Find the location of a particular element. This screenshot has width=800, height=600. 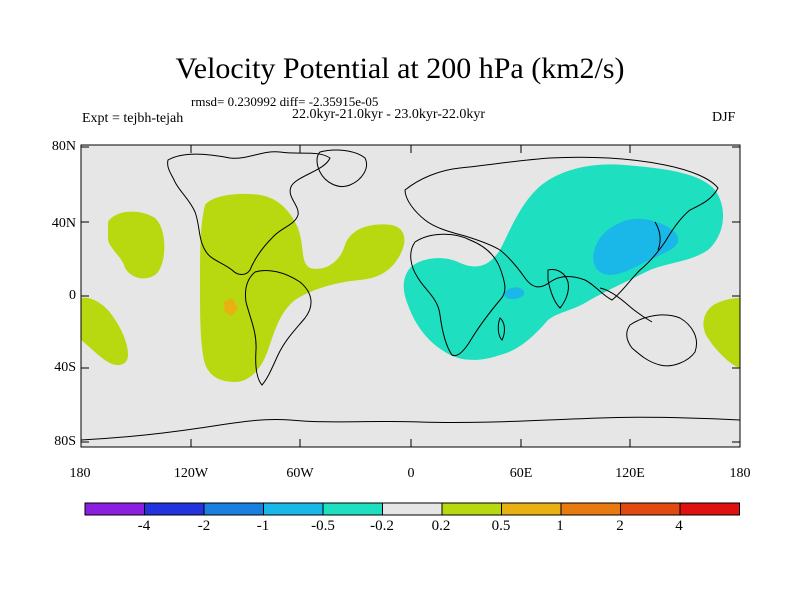

plot-title: Velocity Potential at 200 hPa (km2/s) is located at coordinates (400, 68).